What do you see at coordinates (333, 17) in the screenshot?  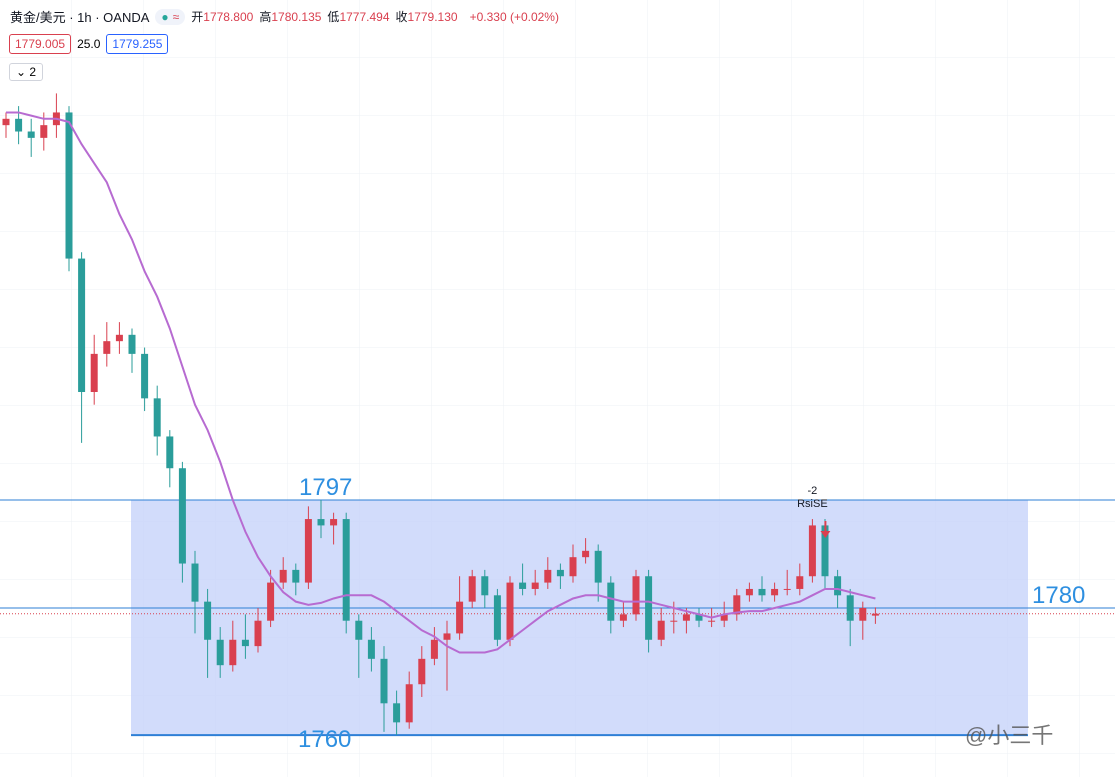 I see `ohlc-key: 低` at bounding box center [333, 17].